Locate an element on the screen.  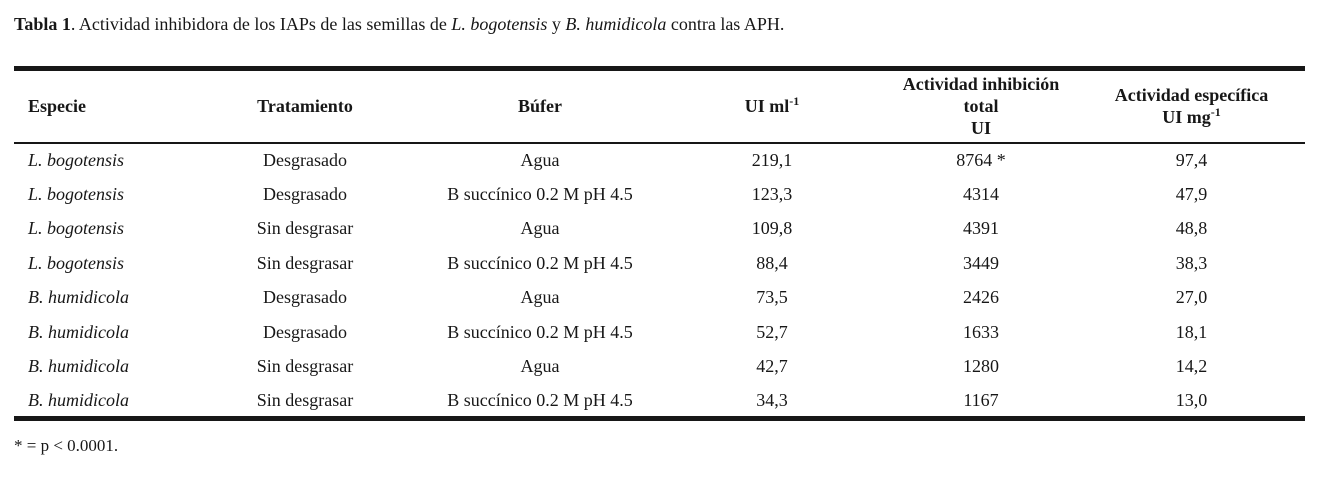
cell-actividad-especifica: 14,2 is located at coordinates (1191, 366).